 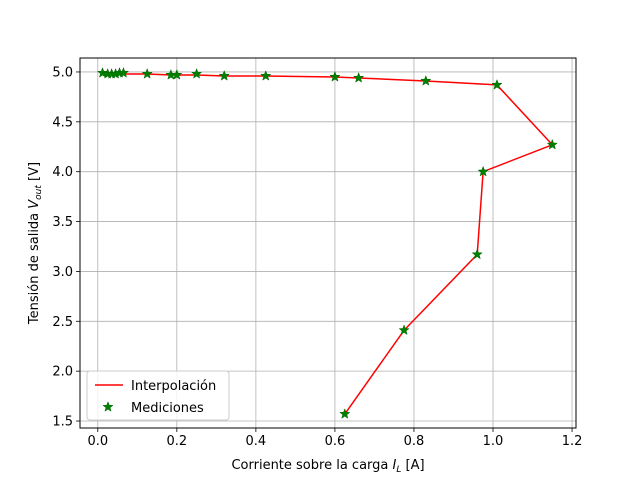 What do you see at coordinates (173, 386) in the screenshot?
I see `legend-label-interpolacion: Interpolación` at bounding box center [173, 386].